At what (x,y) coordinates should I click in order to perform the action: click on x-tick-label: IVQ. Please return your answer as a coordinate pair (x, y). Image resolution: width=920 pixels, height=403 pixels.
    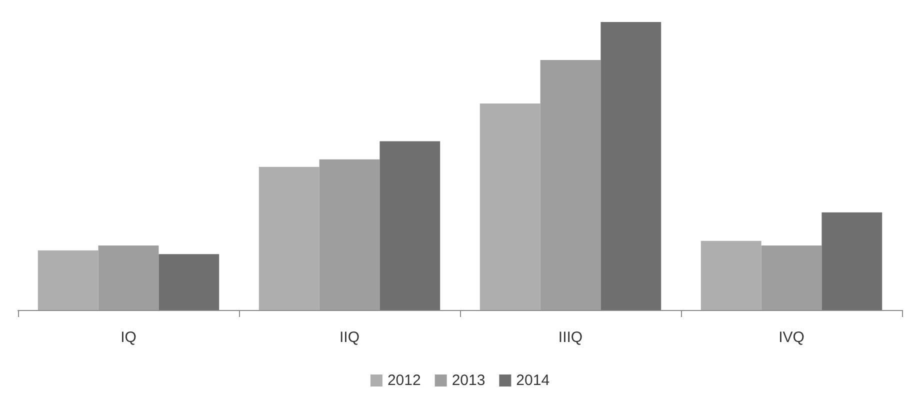
    Looking at the image, I should click on (791, 337).